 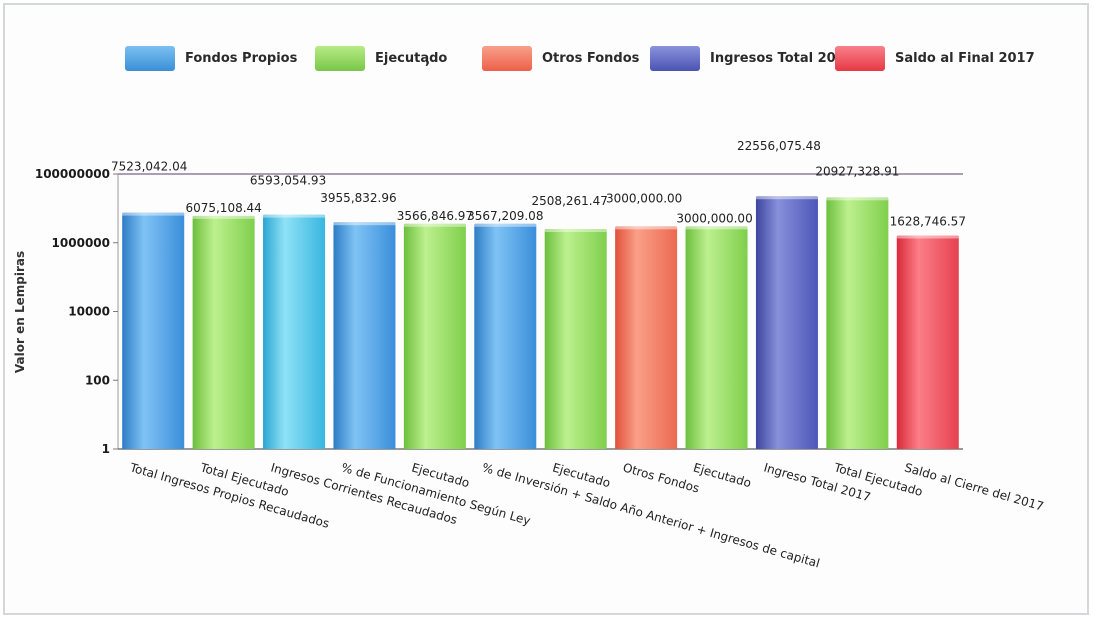 What do you see at coordinates (223, 208) in the screenshot?
I see `bar-value-label: 6075,108.44` at bounding box center [223, 208].